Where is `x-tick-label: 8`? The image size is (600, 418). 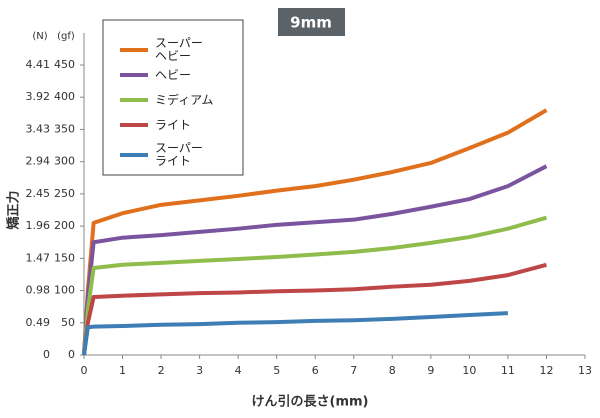 x-tick-label: 8 is located at coordinates (392, 370).